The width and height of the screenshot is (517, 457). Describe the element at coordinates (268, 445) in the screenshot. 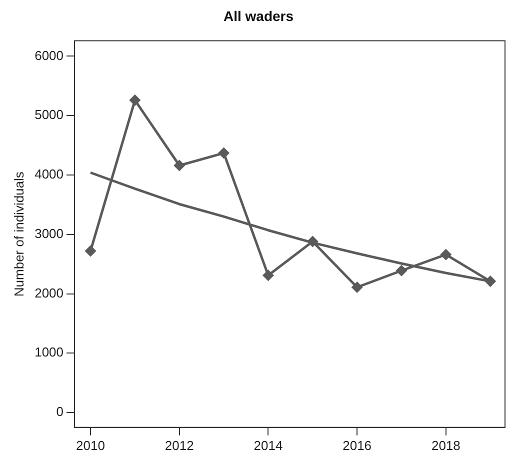

I see `x-tick-label: 2014` at that location.